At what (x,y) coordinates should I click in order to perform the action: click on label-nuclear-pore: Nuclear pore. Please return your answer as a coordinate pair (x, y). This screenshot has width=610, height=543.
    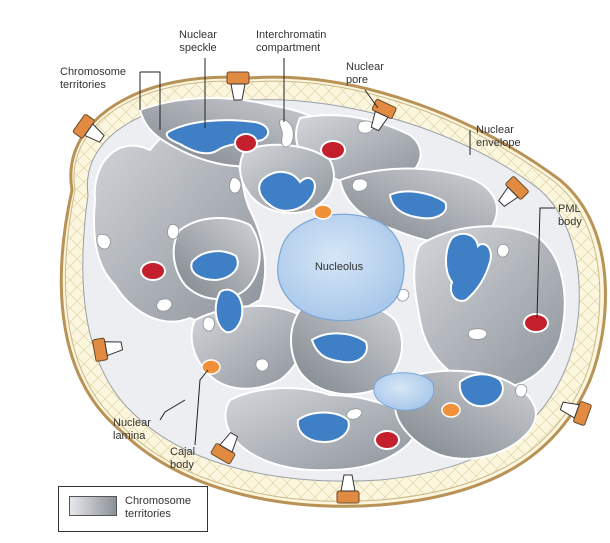
    Looking at the image, I should click on (365, 73).